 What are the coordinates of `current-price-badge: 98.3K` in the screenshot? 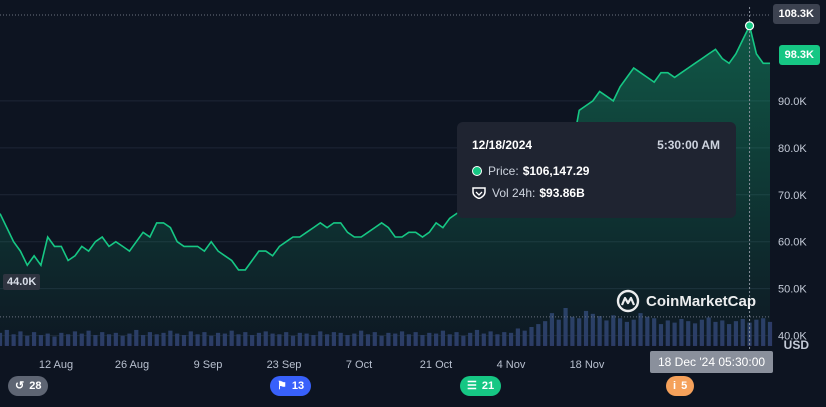 It's located at (799, 55).